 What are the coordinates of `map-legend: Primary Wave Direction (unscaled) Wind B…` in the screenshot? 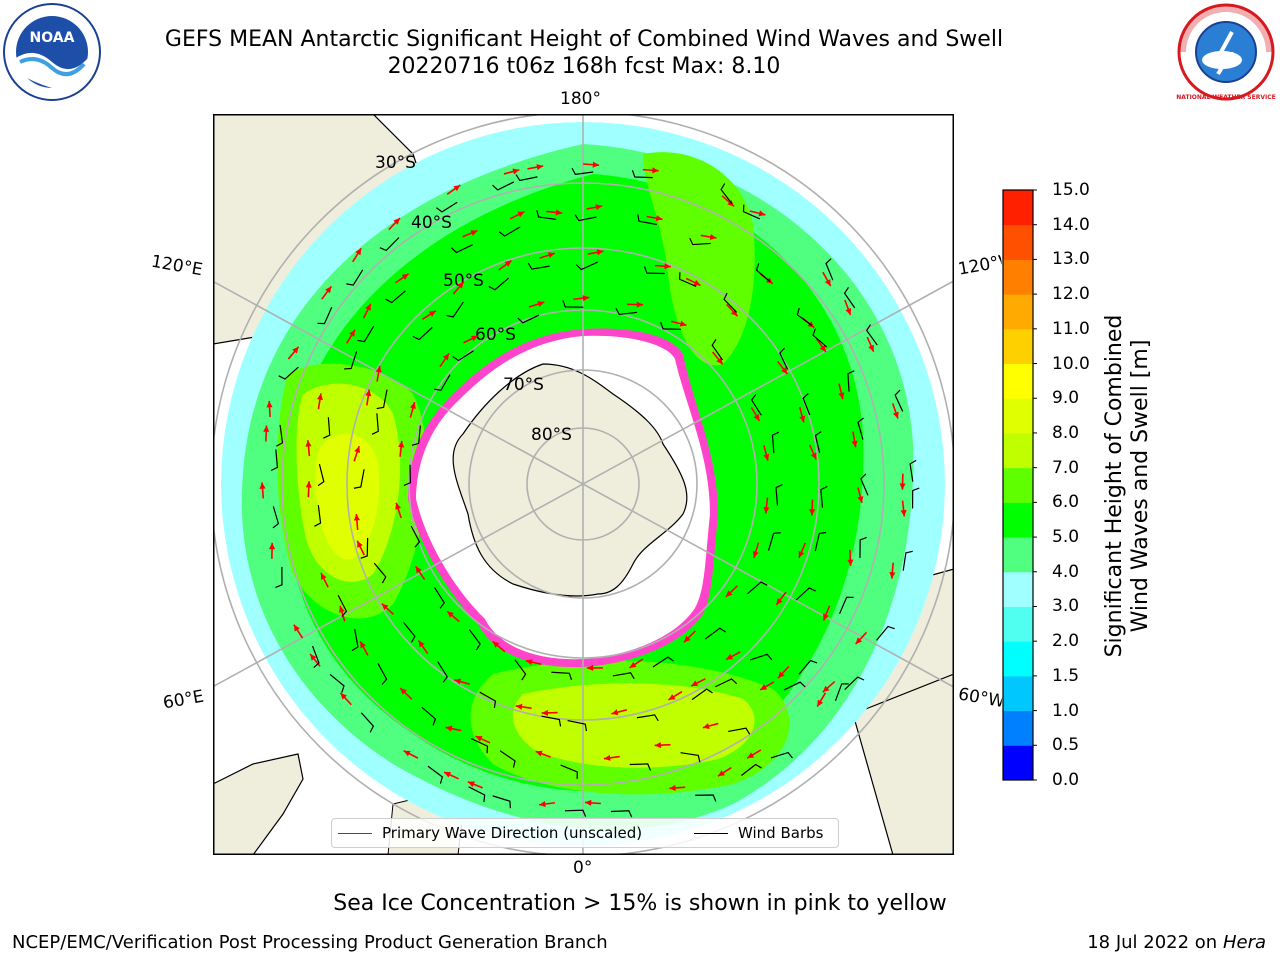 It's located at (585, 833).